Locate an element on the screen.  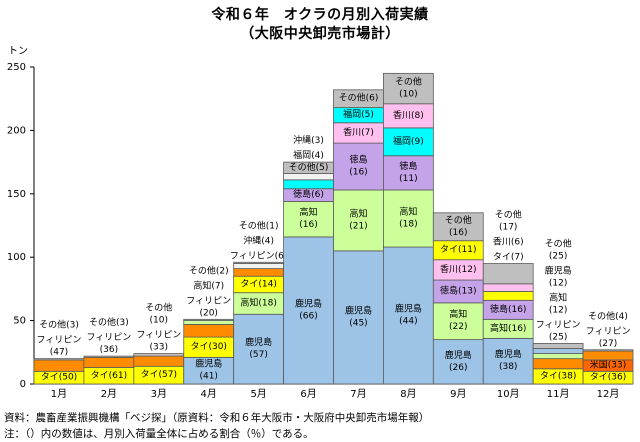
bar-segment-tai is located at coordinates (508, 296).